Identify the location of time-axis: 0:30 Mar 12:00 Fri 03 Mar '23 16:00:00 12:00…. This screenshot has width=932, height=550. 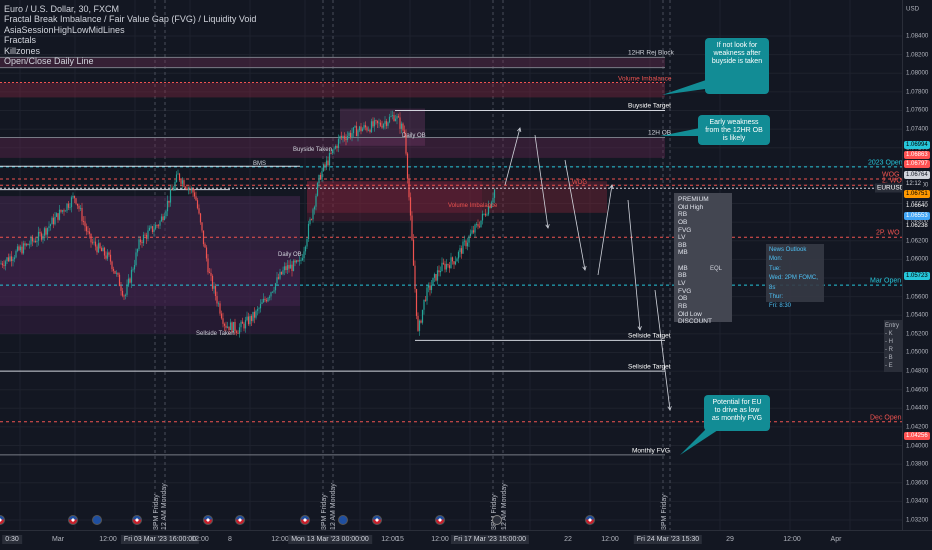
(466, 540).